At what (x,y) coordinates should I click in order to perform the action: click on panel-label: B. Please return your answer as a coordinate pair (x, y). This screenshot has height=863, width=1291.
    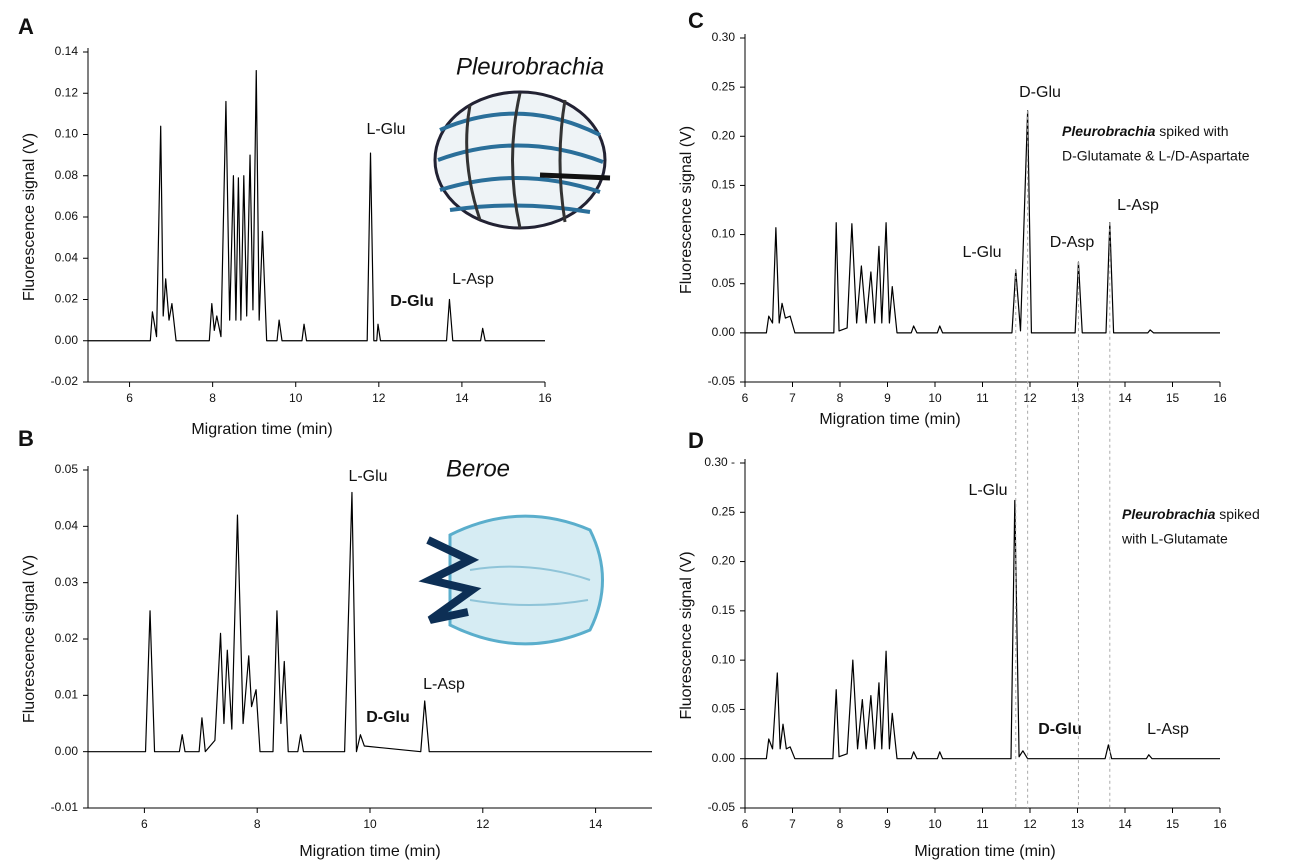
    Looking at the image, I should click on (26, 438).